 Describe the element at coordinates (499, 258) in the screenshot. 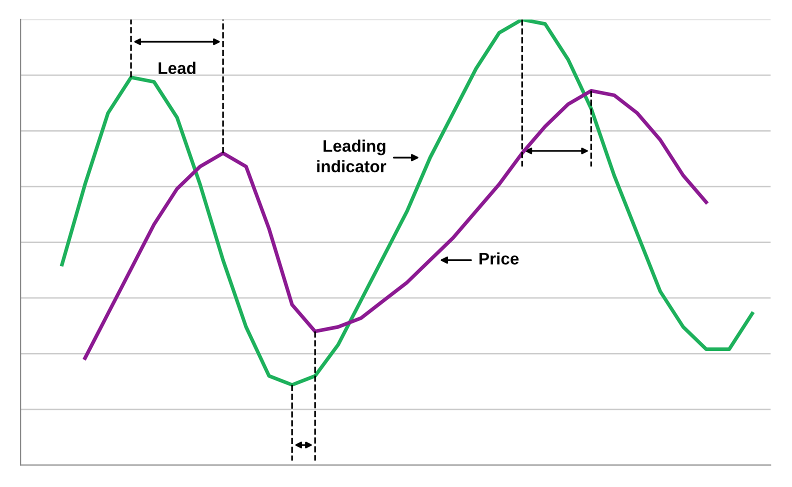

I see `series-label: Price` at that location.